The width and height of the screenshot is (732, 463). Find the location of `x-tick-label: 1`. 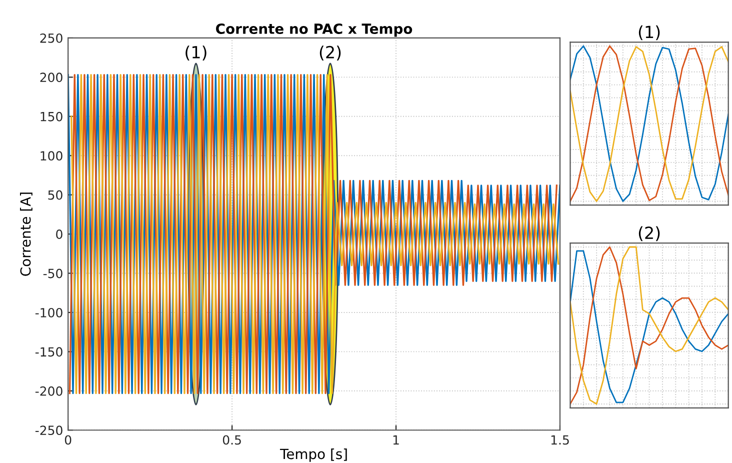

x-tick-label: 1 is located at coordinates (396, 439).